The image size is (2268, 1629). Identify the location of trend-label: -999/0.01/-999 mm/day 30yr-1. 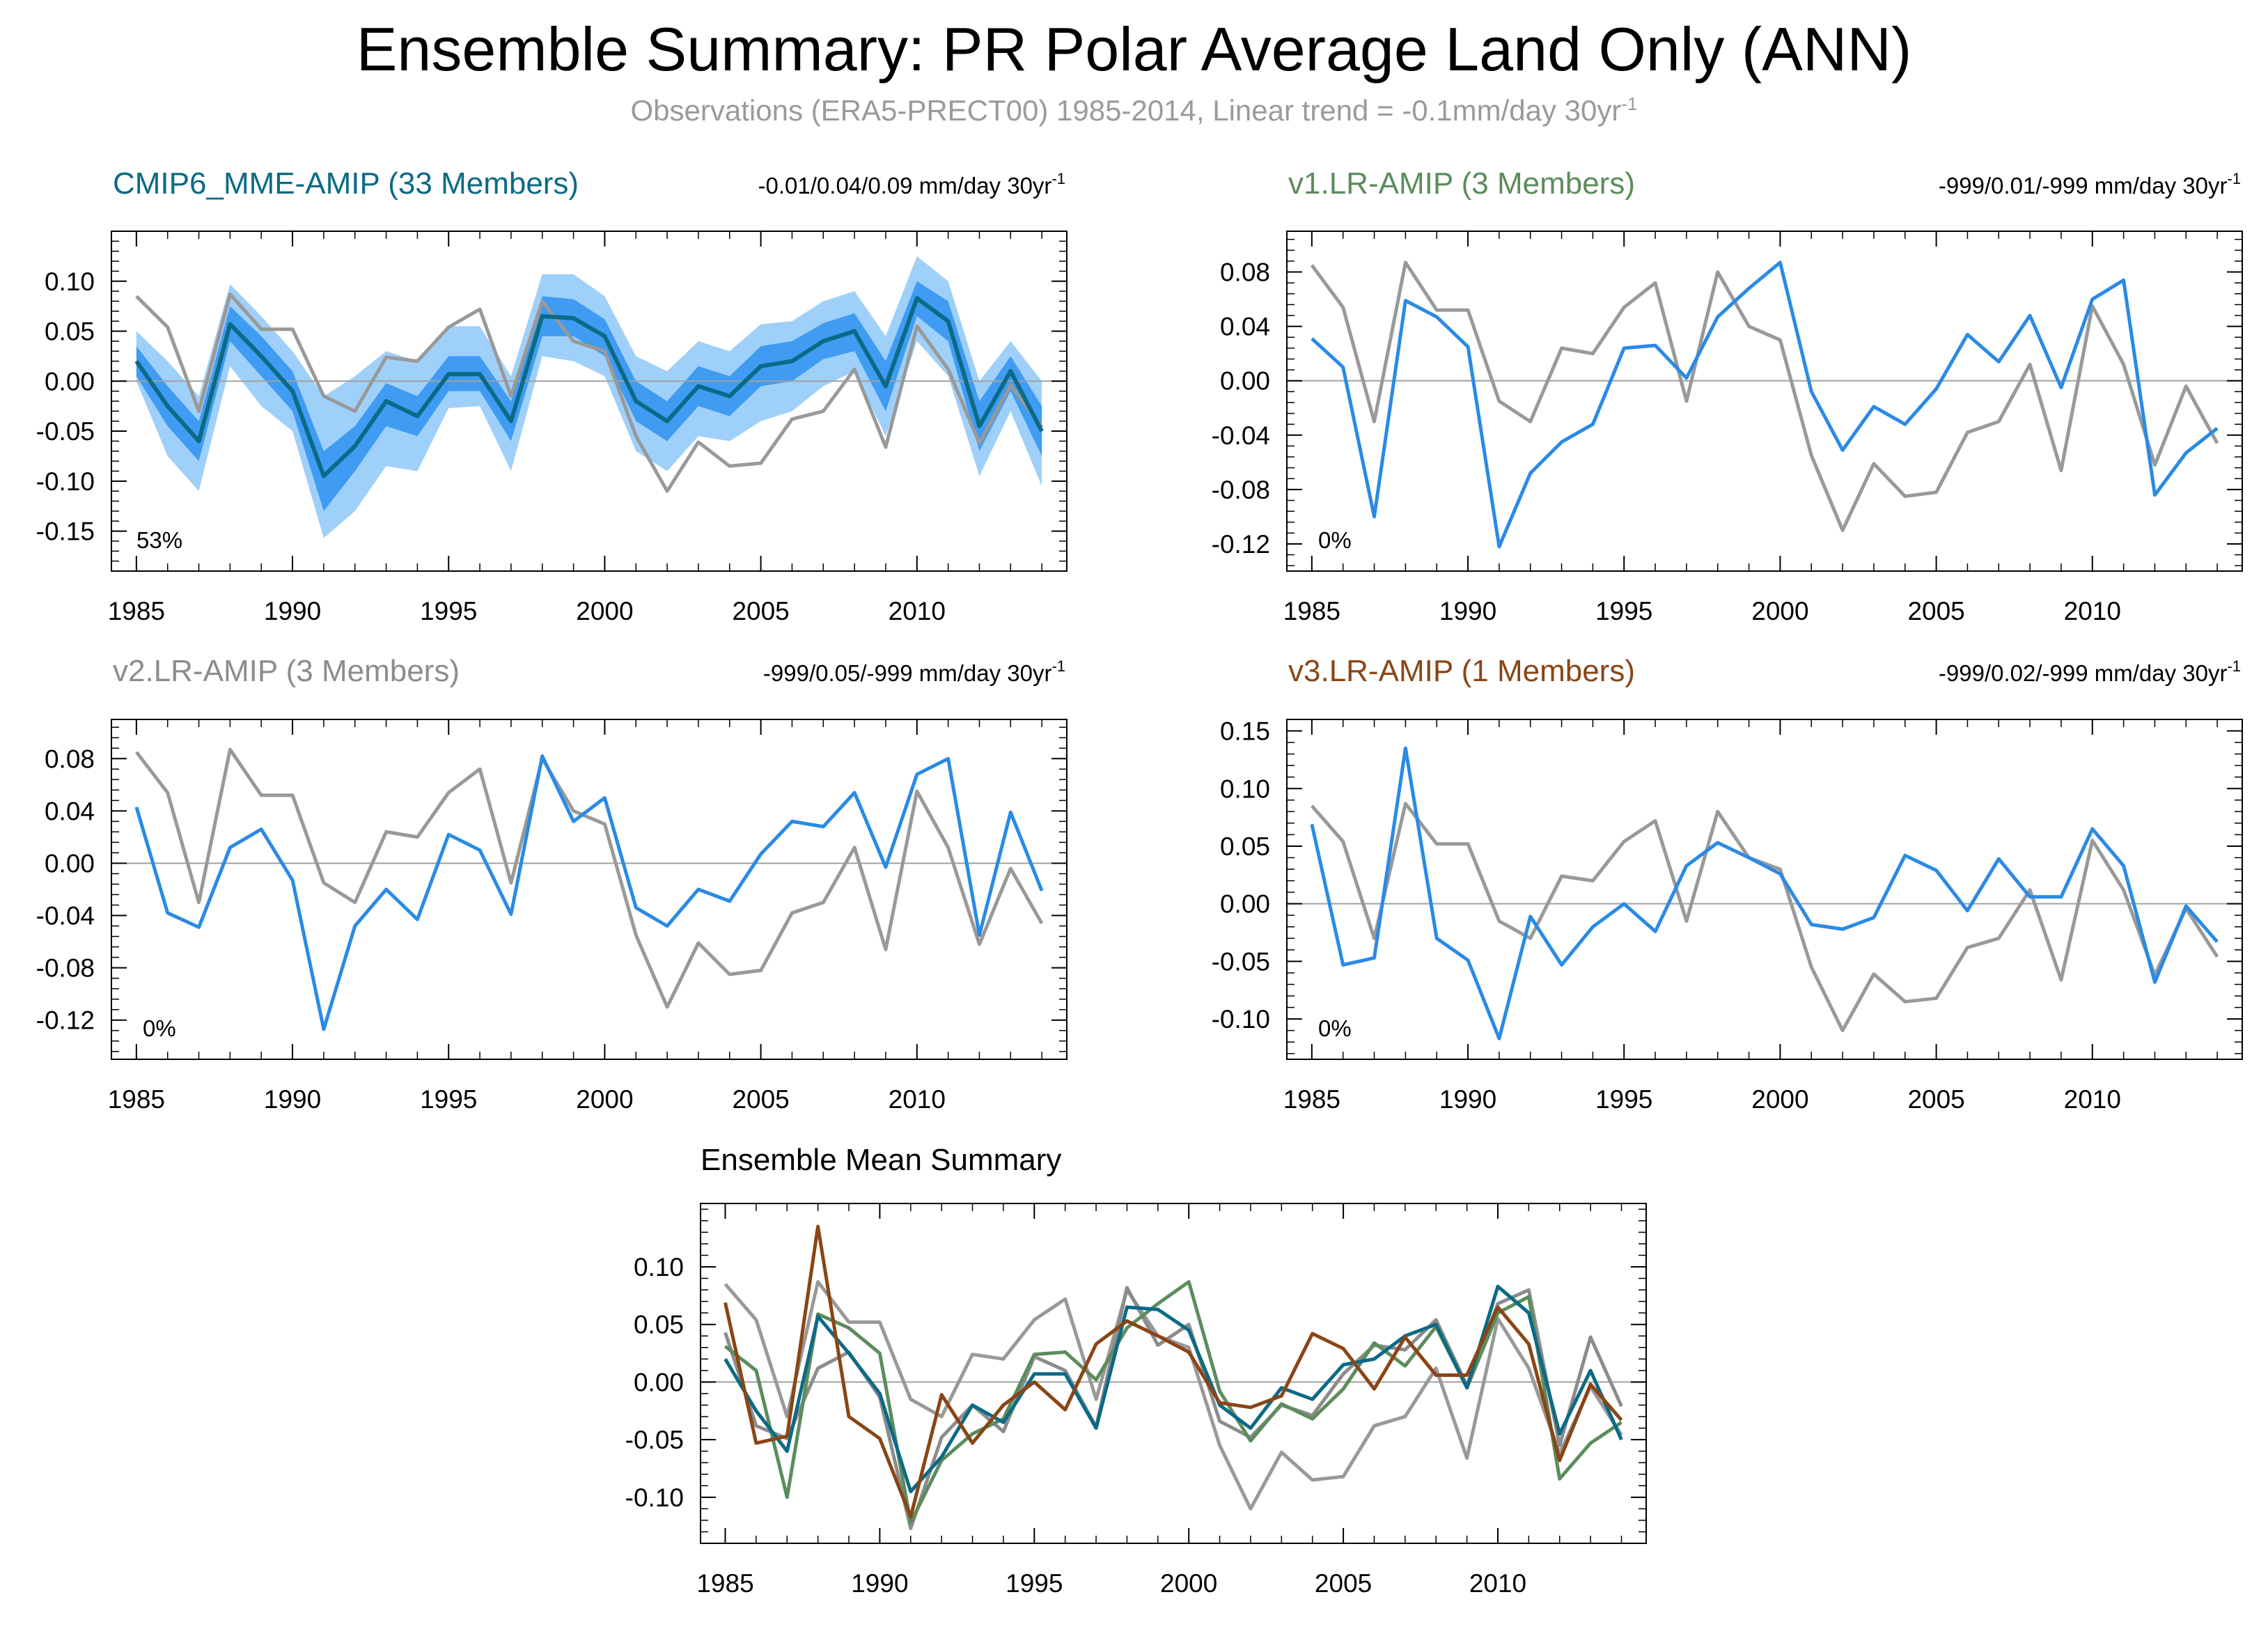
(2090, 184).